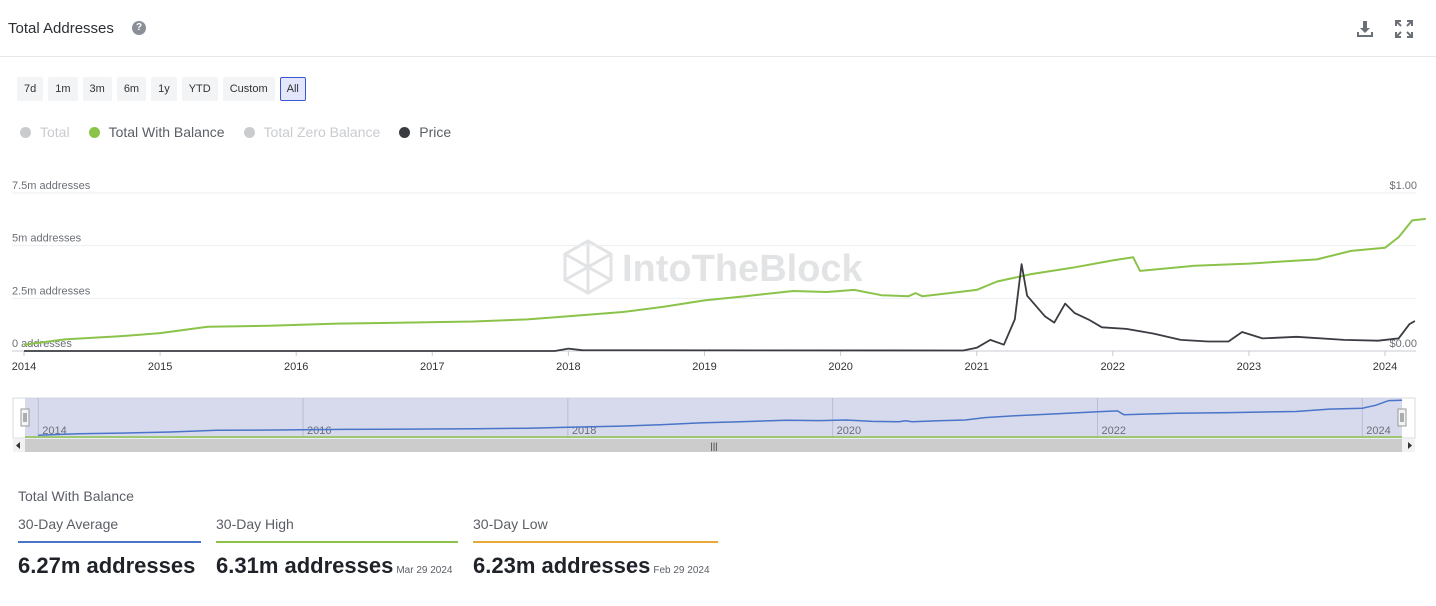 Image resolution: width=1436 pixels, height=606 pixels. What do you see at coordinates (720, 417) in the screenshot?
I see `navigator-line` at bounding box center [720, 417].